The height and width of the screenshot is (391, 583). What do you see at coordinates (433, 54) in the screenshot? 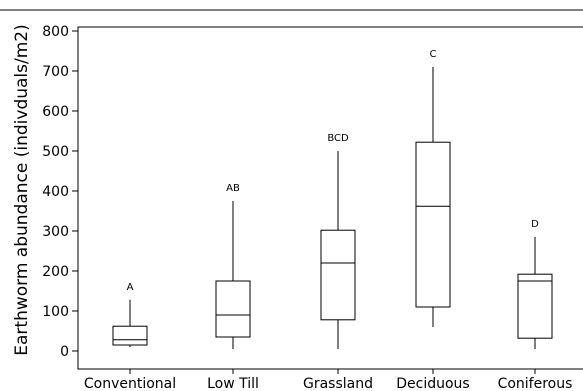
I see `significance-letter: C` at bounding box center [433, 54].